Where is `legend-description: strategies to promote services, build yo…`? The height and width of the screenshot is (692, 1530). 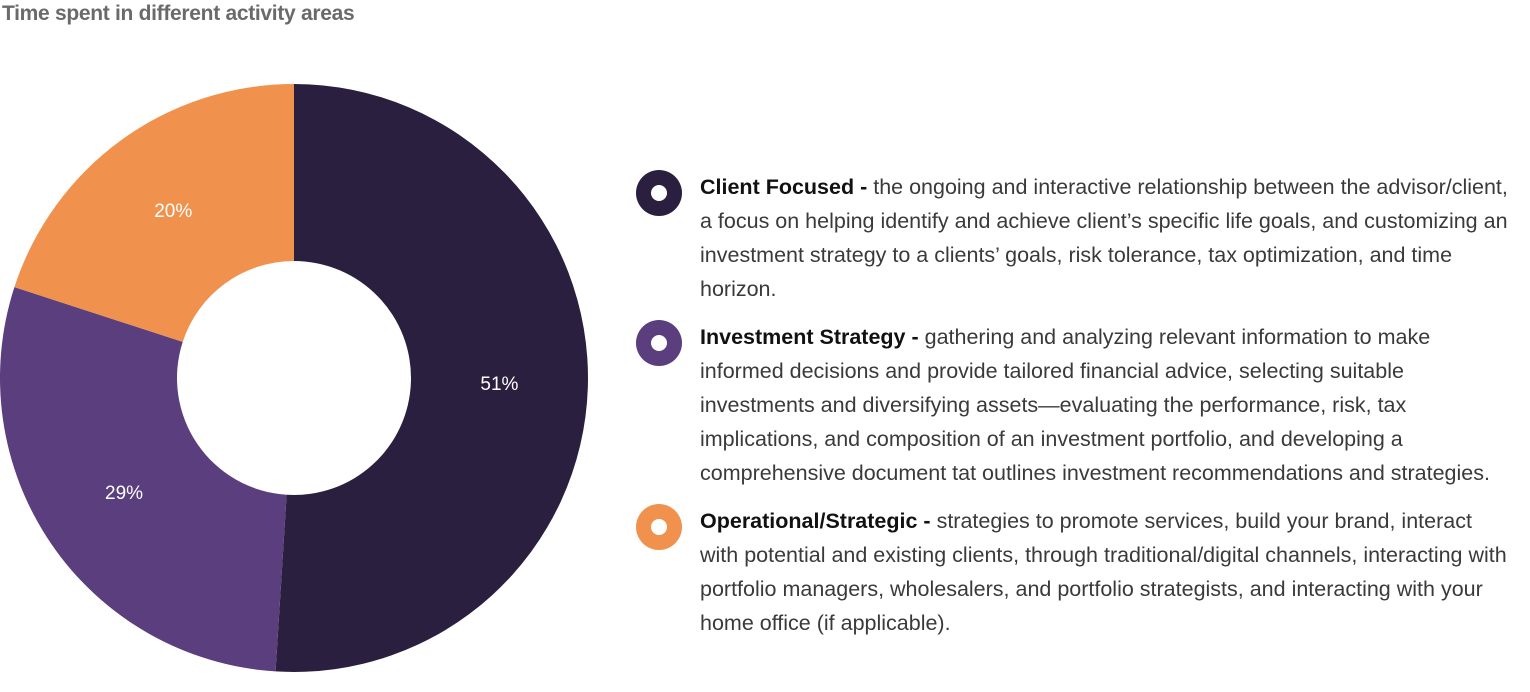
legend-description: strategies to promote services, build yo… is located at coordinates (1103, 572).